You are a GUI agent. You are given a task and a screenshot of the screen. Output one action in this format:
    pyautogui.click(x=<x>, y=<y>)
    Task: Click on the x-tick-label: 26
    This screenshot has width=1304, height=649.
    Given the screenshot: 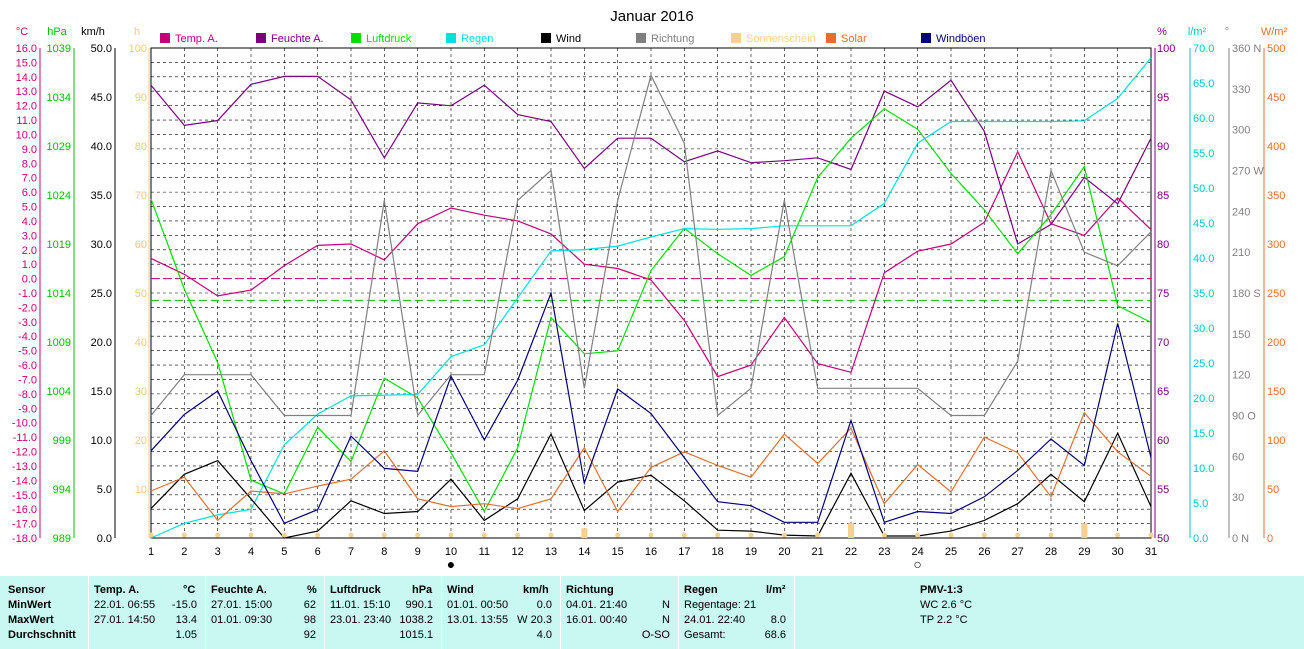 What is the action you would take?
    pyautogui.click(x=984, y=552)
    